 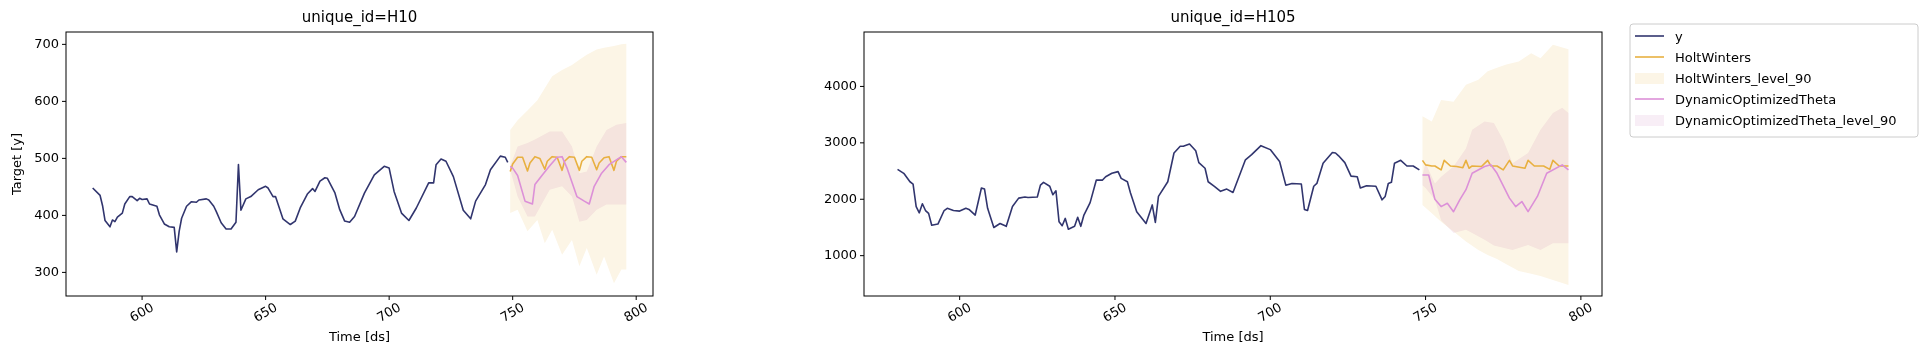 I want to click on y-tick-label: 500, so click(x=46, y=157).